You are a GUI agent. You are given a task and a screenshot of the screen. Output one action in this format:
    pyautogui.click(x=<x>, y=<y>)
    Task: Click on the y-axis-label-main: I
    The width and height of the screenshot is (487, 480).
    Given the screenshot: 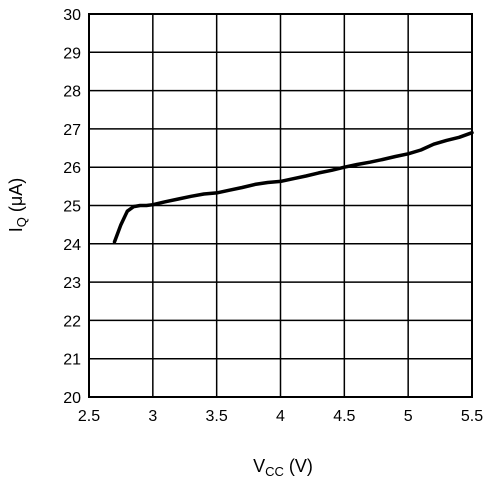 What is the action you would take?
    pyautogui.click(x=16, y=229)
    